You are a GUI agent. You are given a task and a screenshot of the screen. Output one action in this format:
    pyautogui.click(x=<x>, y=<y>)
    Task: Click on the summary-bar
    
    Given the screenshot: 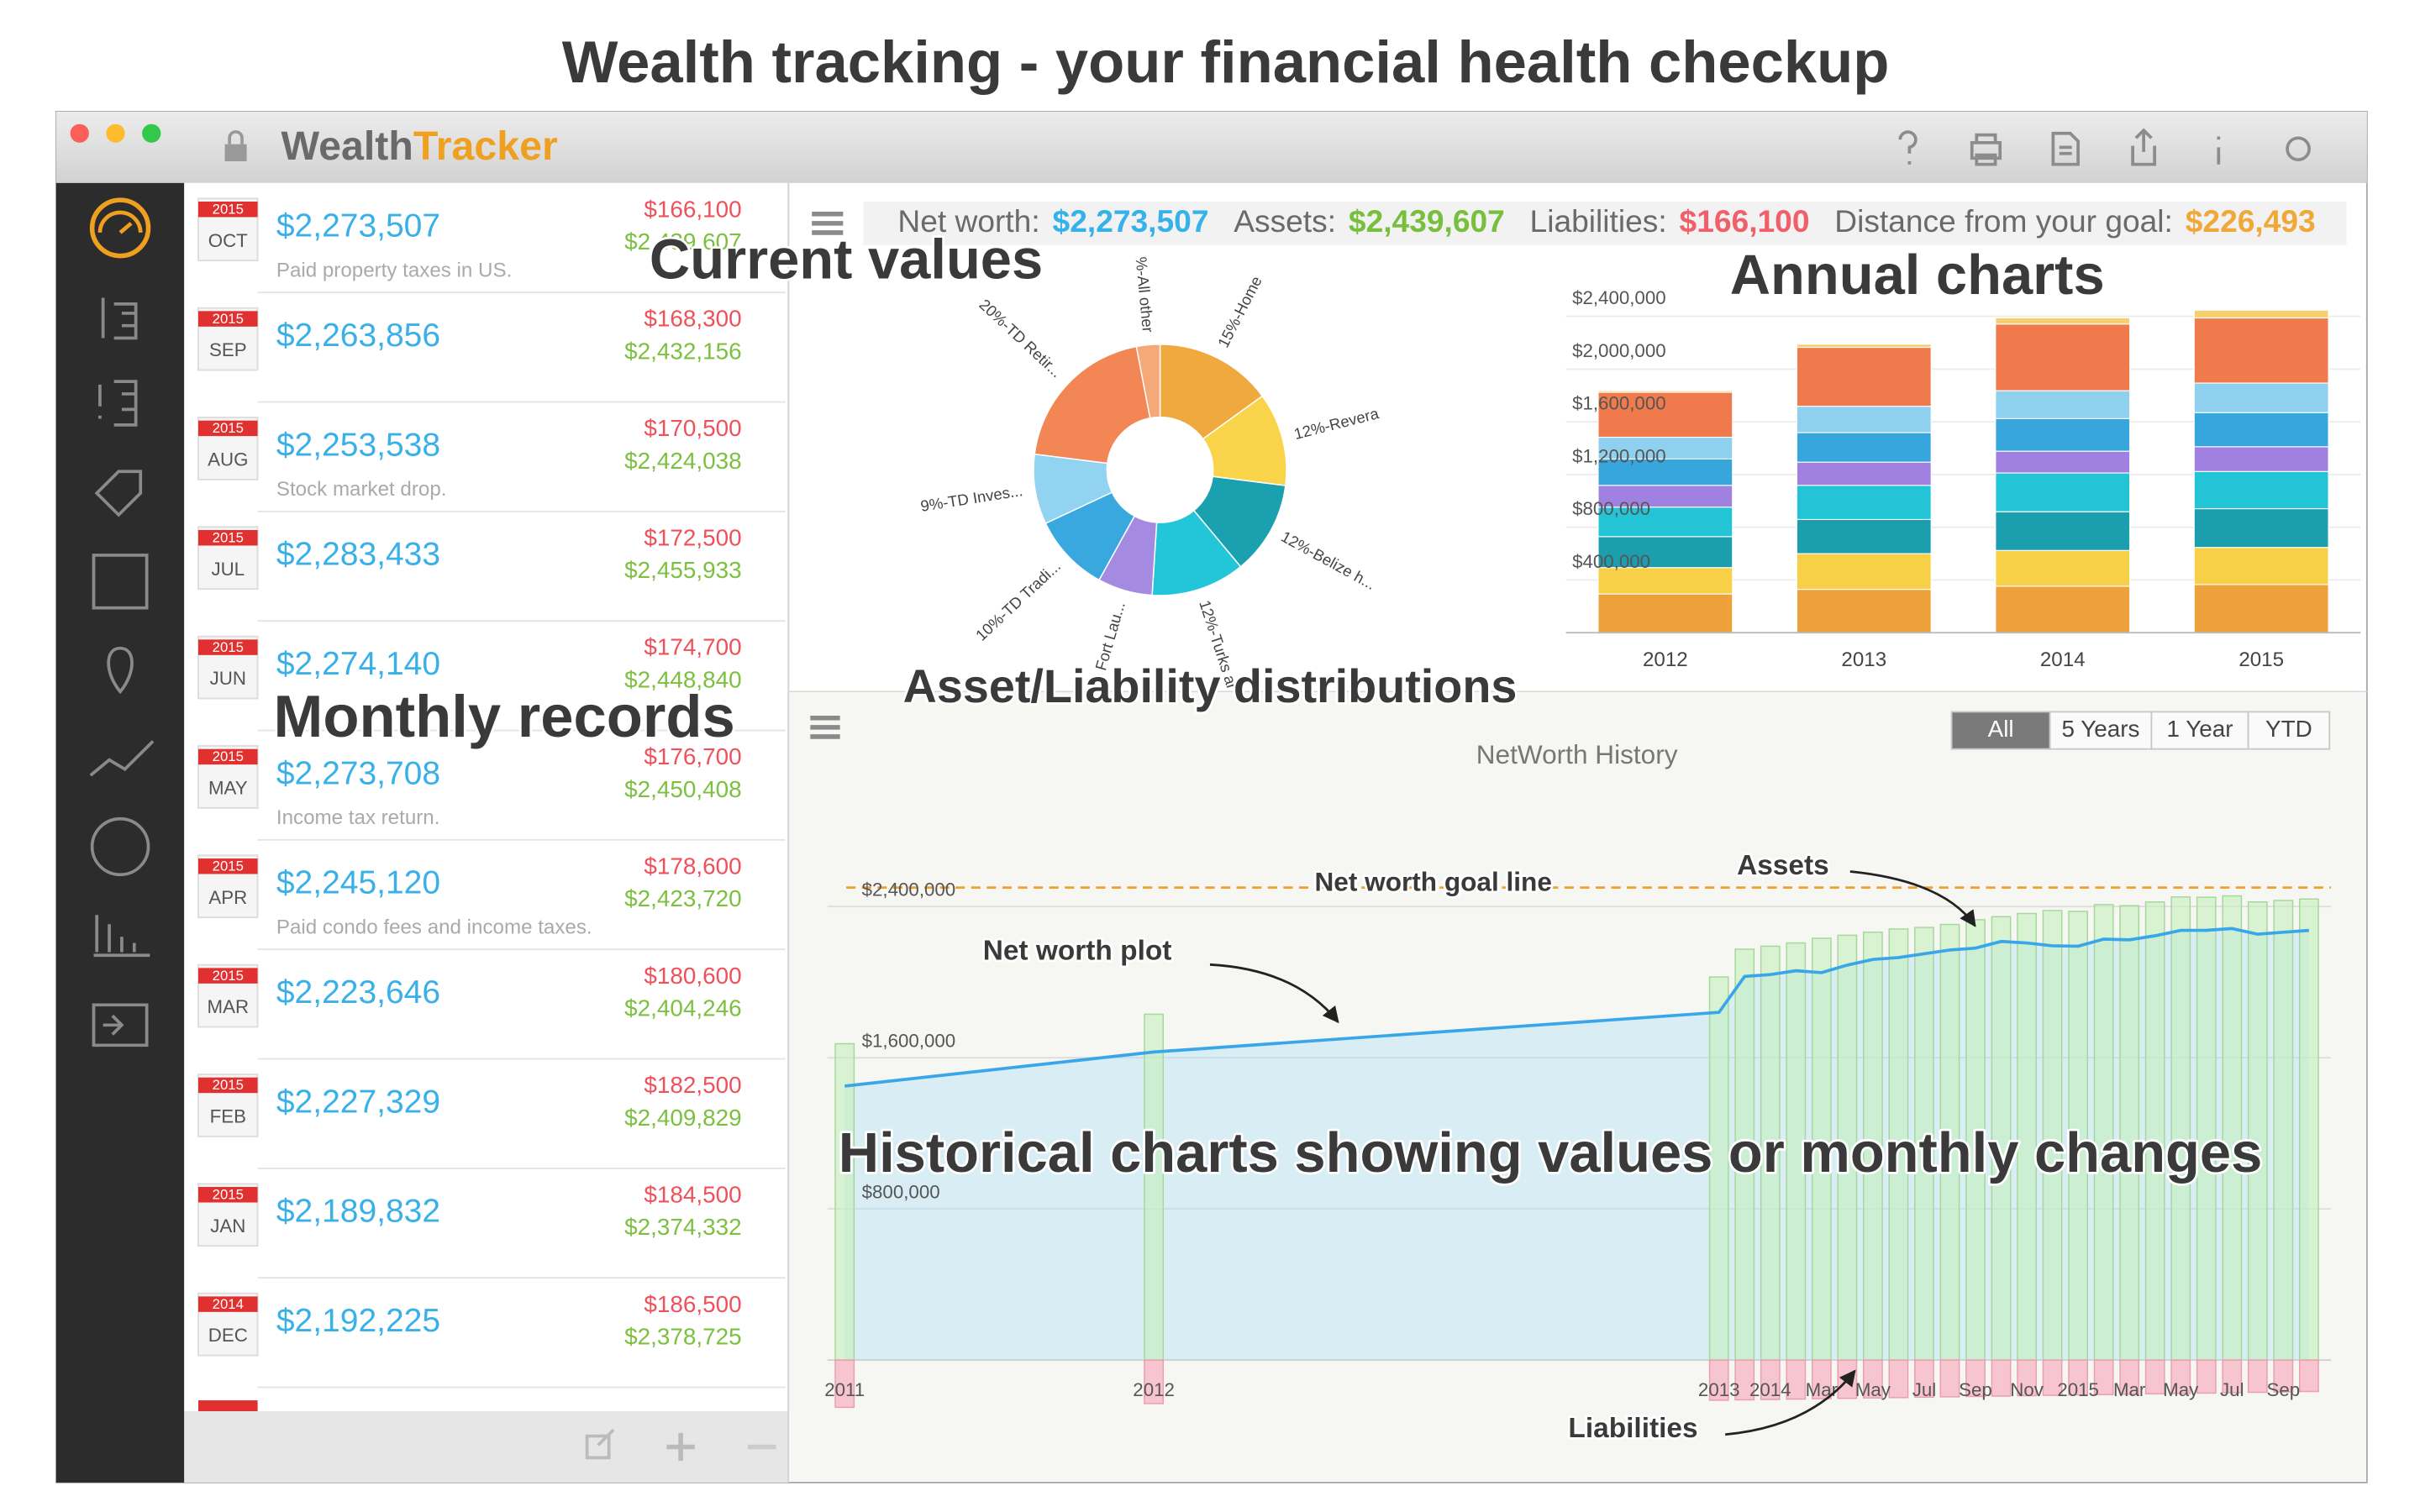 What is the action you would take?
    pyautogui.click(x=1605, y=223)
    